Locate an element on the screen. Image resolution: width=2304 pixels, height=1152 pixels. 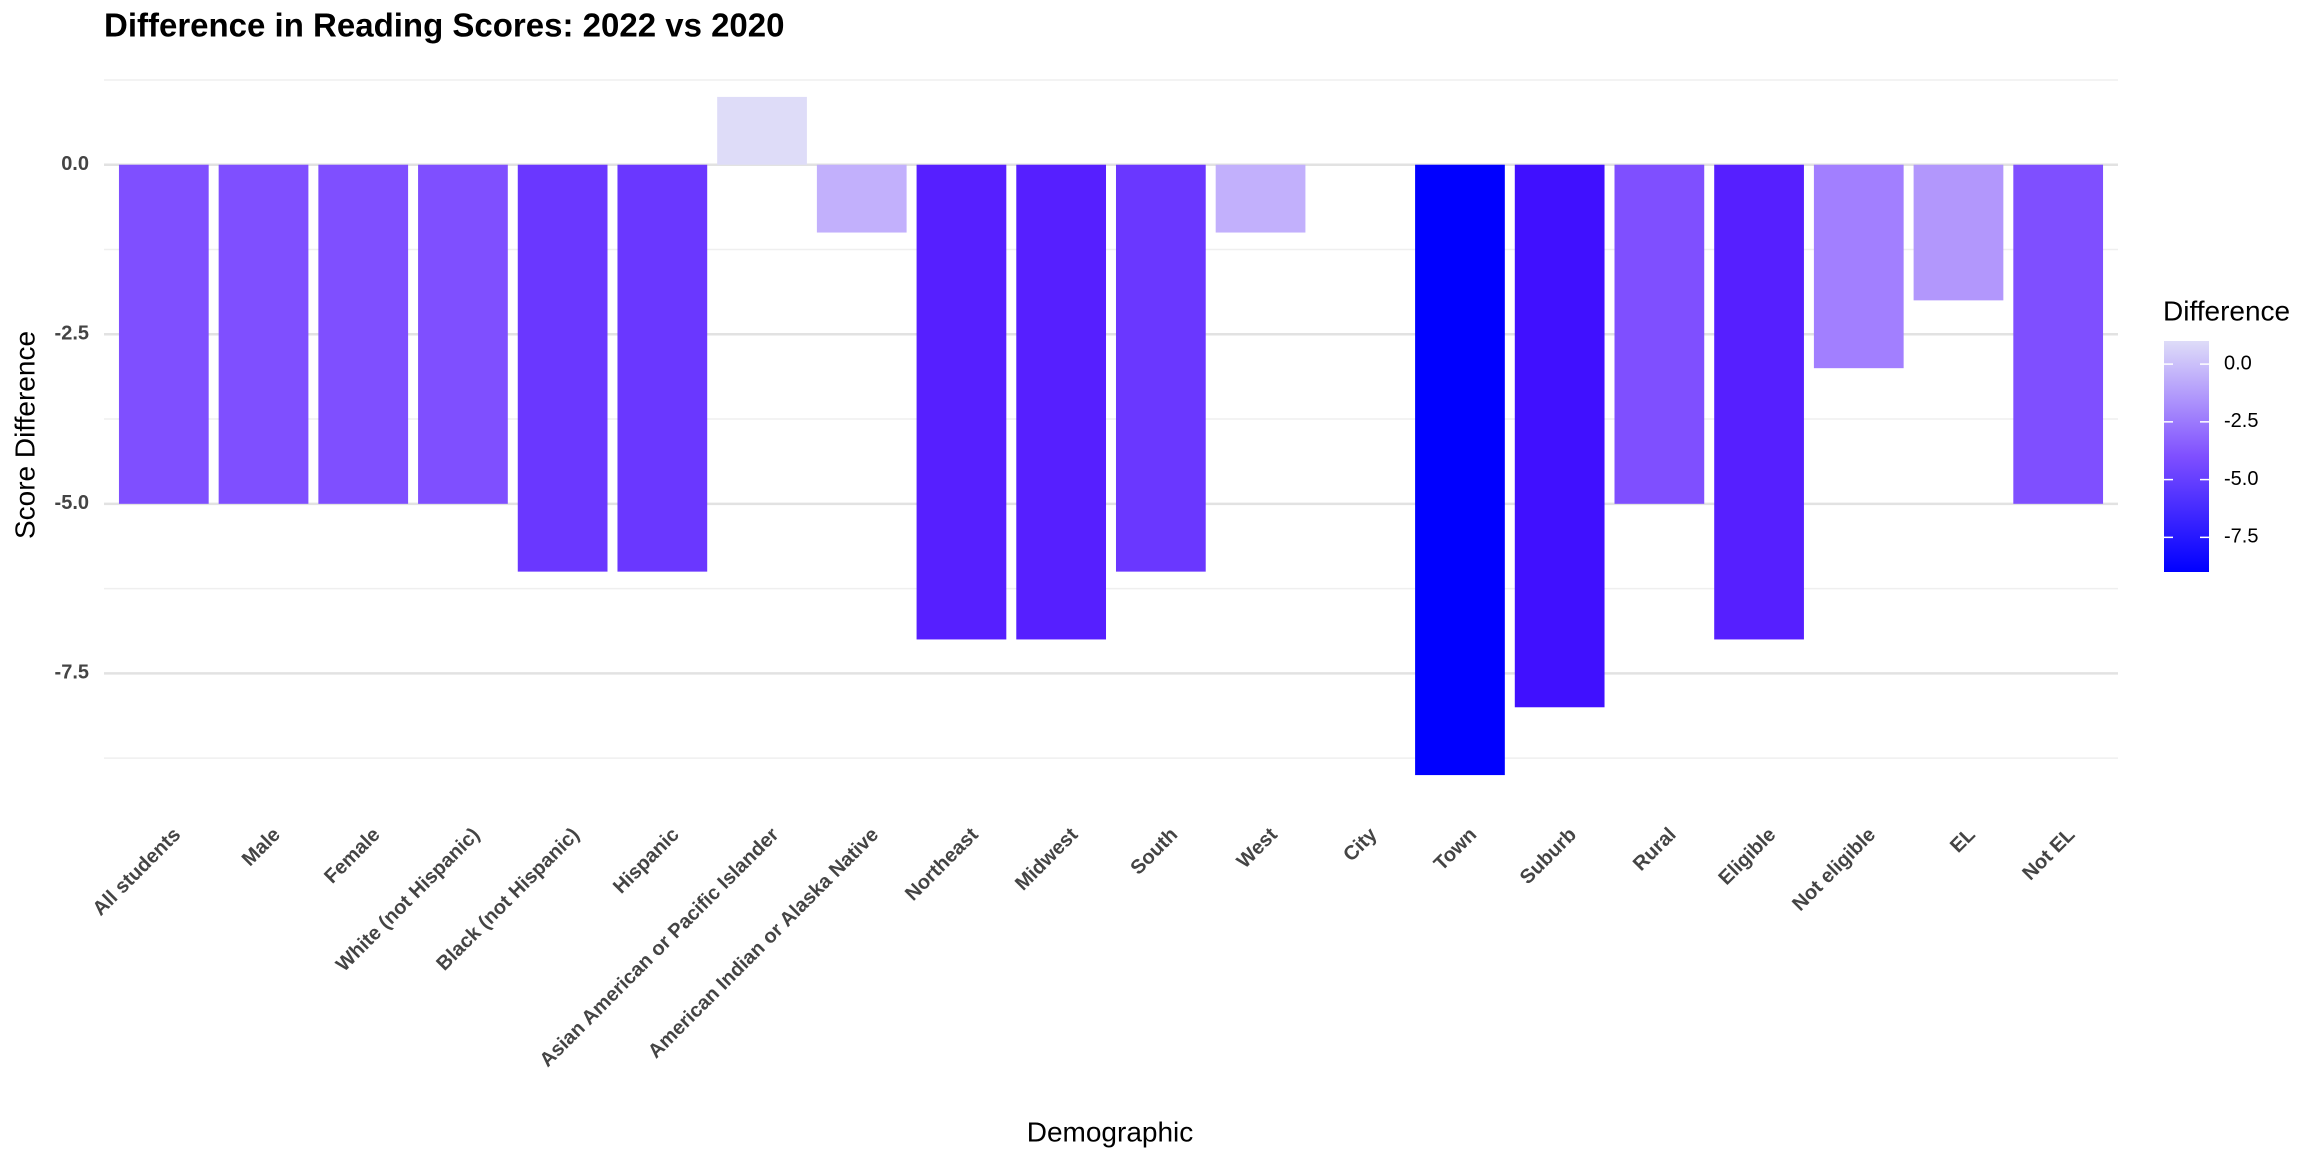
x-tick-label: Hispanic is located at coordinates (646, 861).